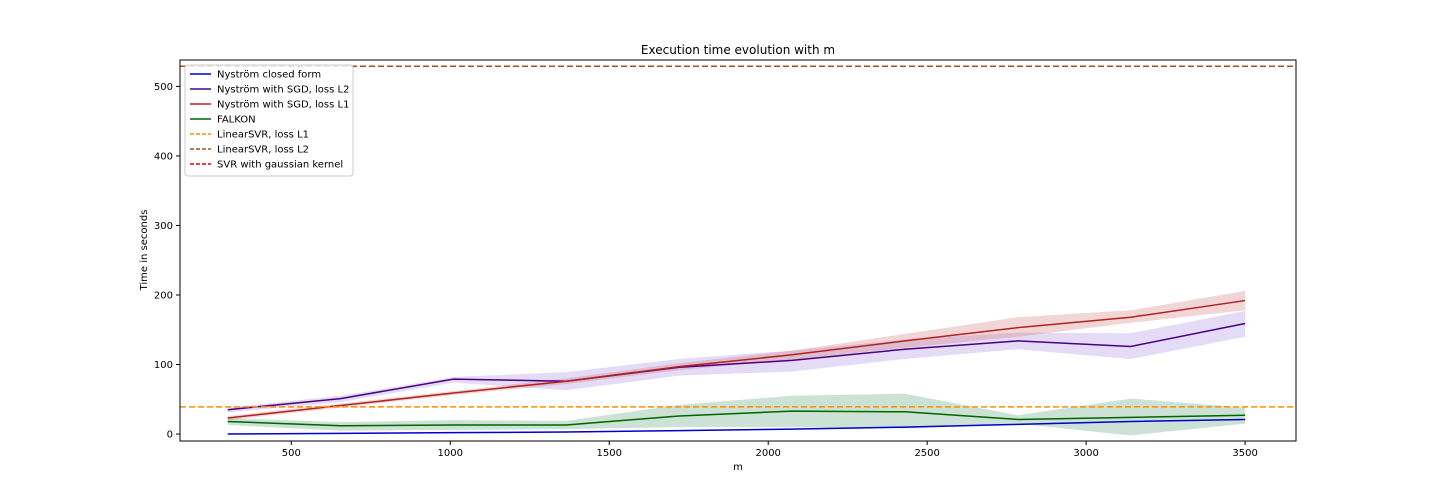  Describe the element at coordinates (738, 50) in the screenshot. I see `chart-title: Execution time evolution with m` at that location.